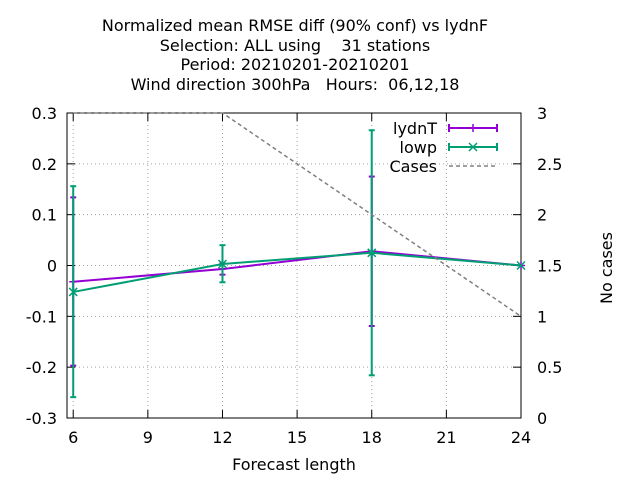 Image resolution: width=640 pixels, height=480 pixels. I want to click on y2-tick-label: 1.5, so click(549, 266).